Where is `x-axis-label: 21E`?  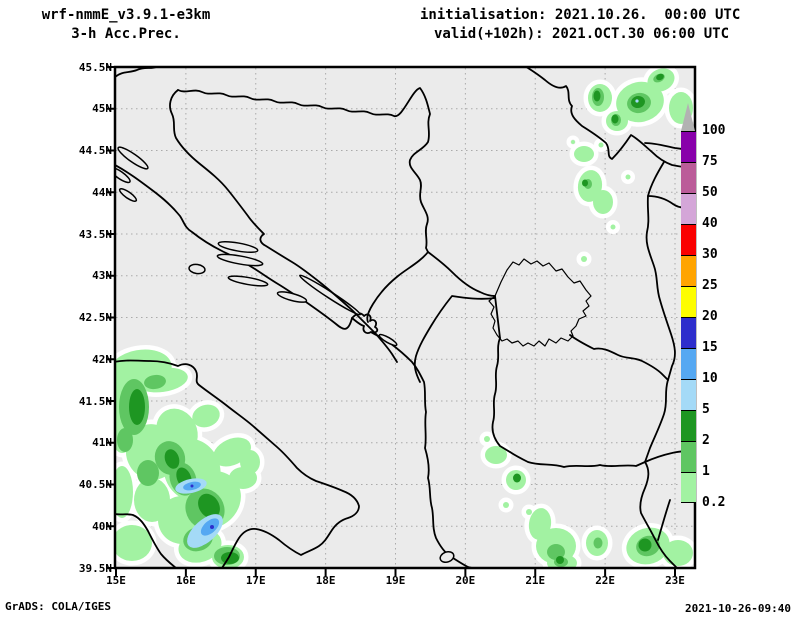 x-axis-label: 21E is located at coordinates (535, 580).